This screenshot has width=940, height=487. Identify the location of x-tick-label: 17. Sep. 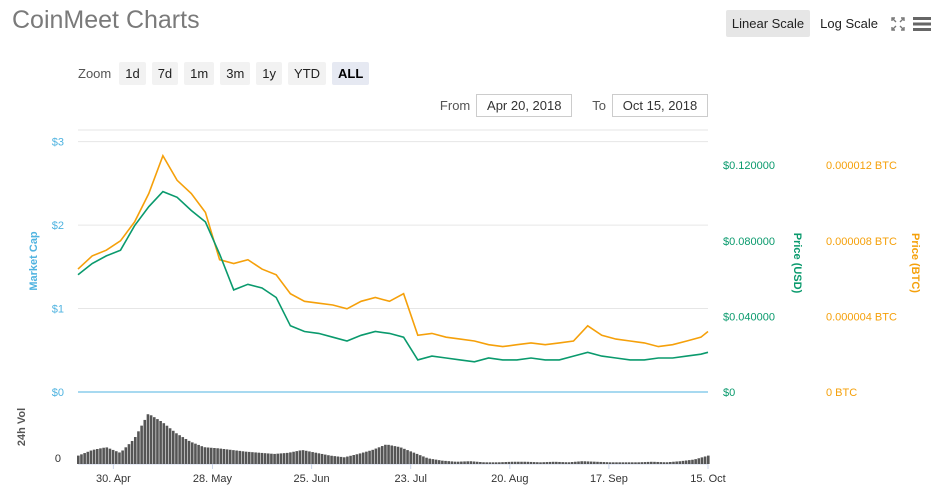
(609, 479).